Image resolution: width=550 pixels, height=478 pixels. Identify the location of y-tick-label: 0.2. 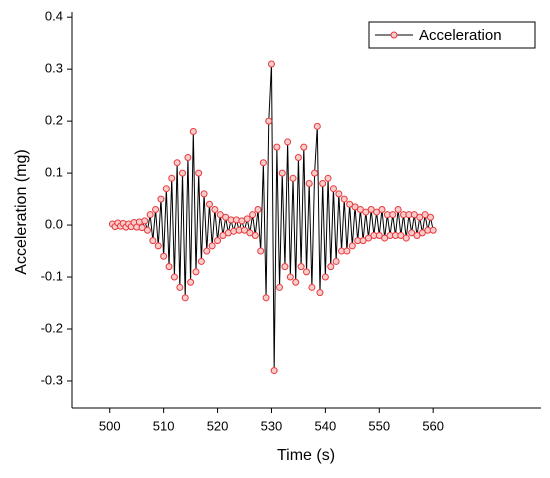
(54, 120).